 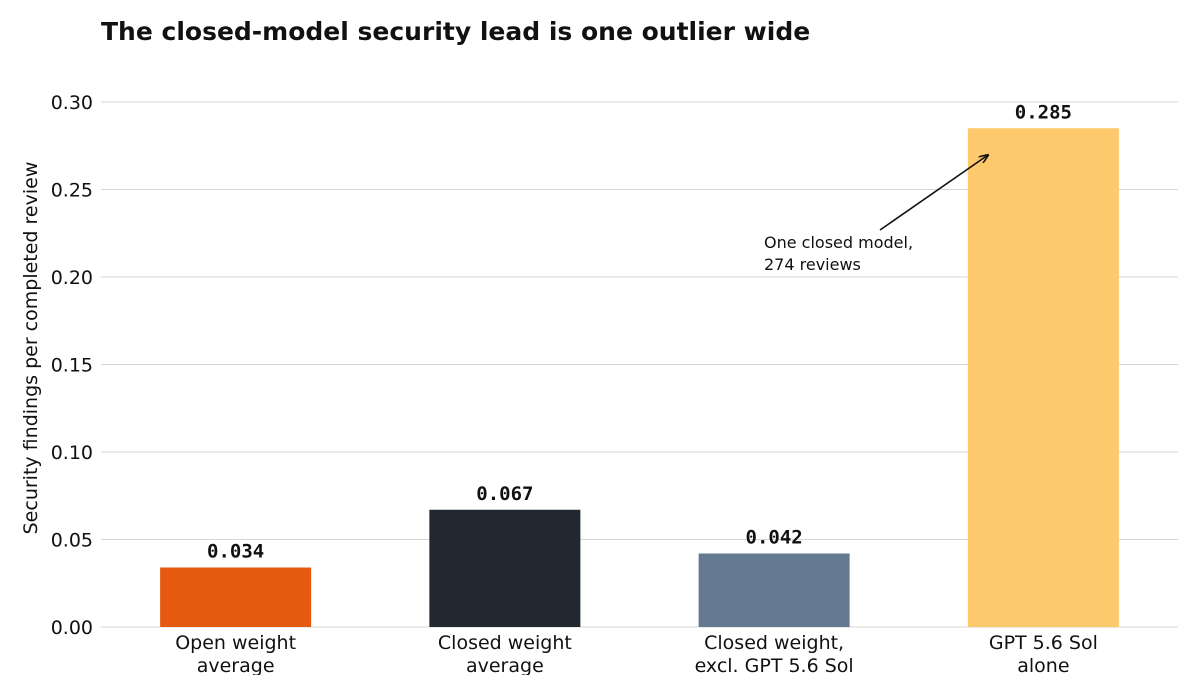 I want to click on category-label-line: excl. GPT 5.6 Sol, so click(x=774, y=665).